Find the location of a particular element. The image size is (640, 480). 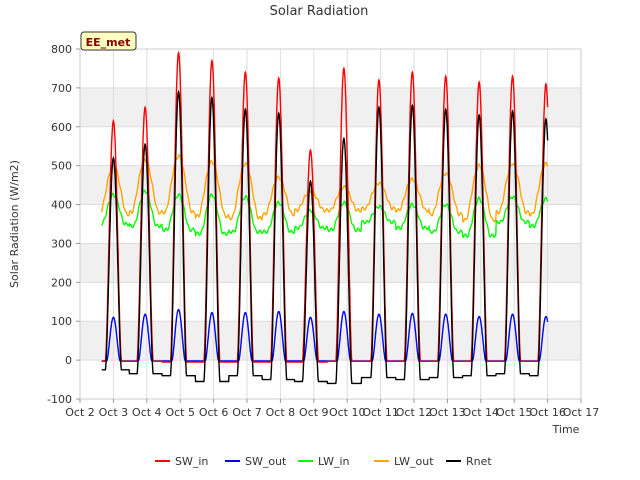

y-tick-labels: -100 0 100 200 300 400 500 600 700 800 is located at coordinates (63, 224).